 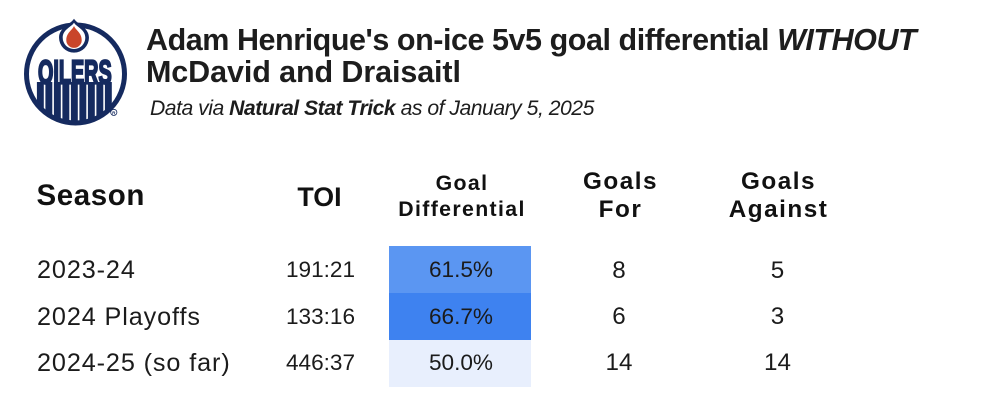 What do you see at coordinates (75, 72) in the screenshot?
I see `svg-text: OILERS` at bounding box center [75, 72].